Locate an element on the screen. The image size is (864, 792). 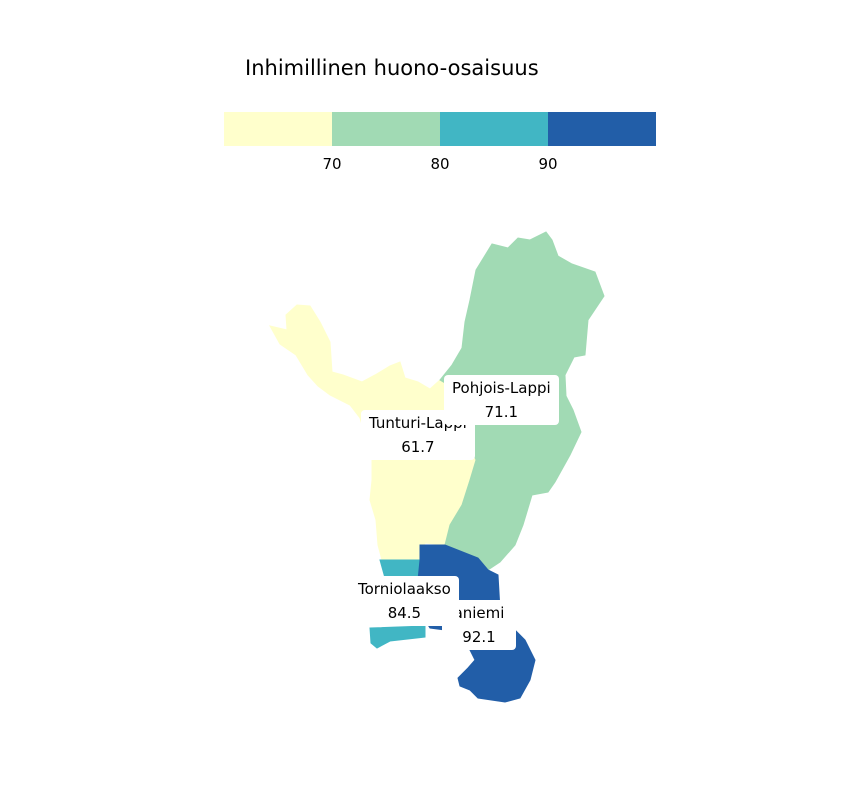
legend-title: Inhimillinen huono-osaisuus is located at coordinates (392, 68).